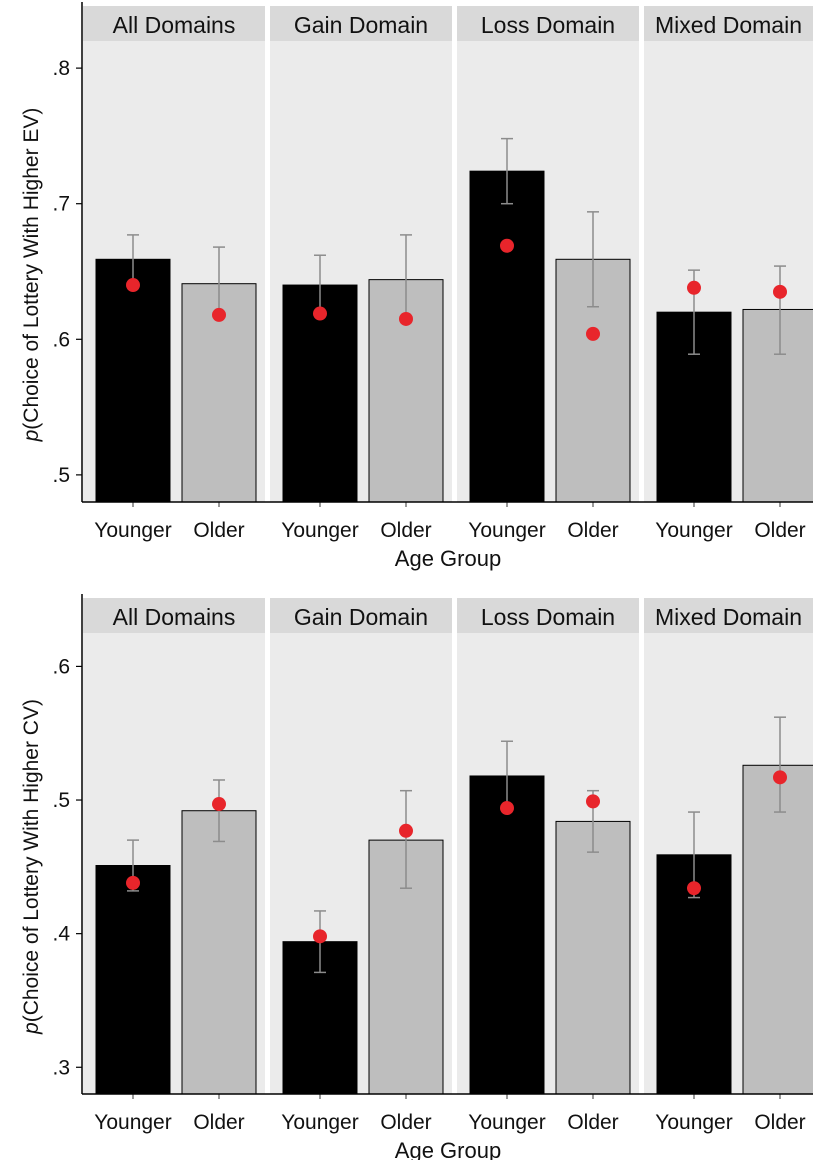 The height and width of the screenshot is (1160, 813). I want to click on y-axis-title: p(Choice of Lottery With Higher CV), so click(31, 867).